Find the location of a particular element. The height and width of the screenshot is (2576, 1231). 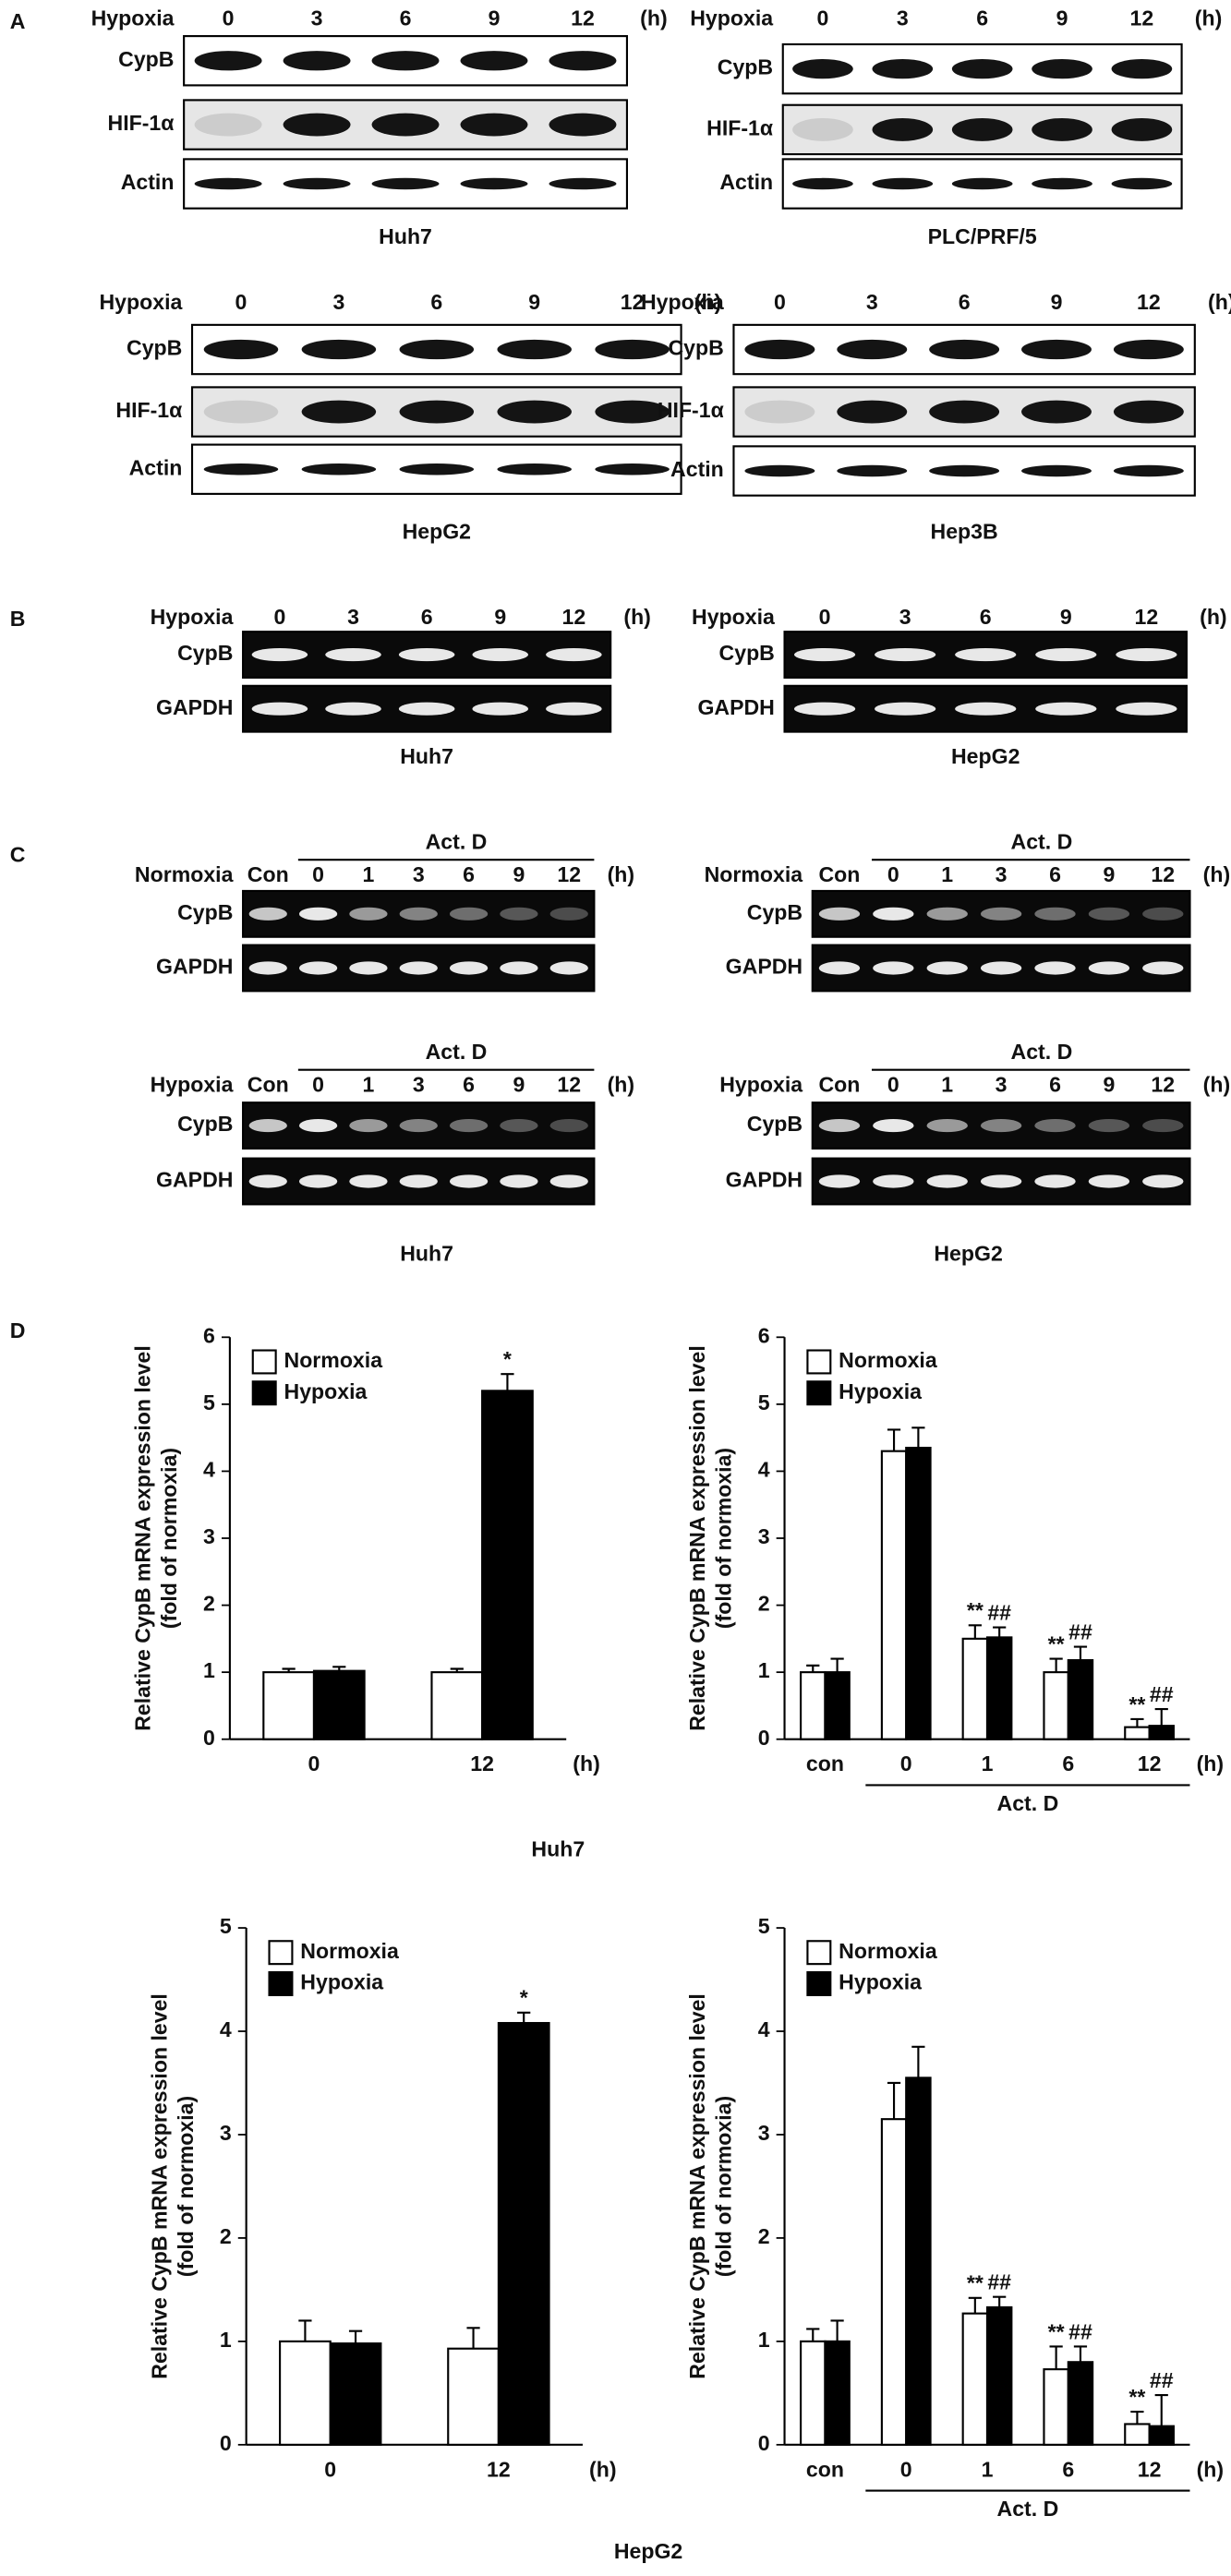

y-tick-label: 2 is located at coordinates (209, 1604).